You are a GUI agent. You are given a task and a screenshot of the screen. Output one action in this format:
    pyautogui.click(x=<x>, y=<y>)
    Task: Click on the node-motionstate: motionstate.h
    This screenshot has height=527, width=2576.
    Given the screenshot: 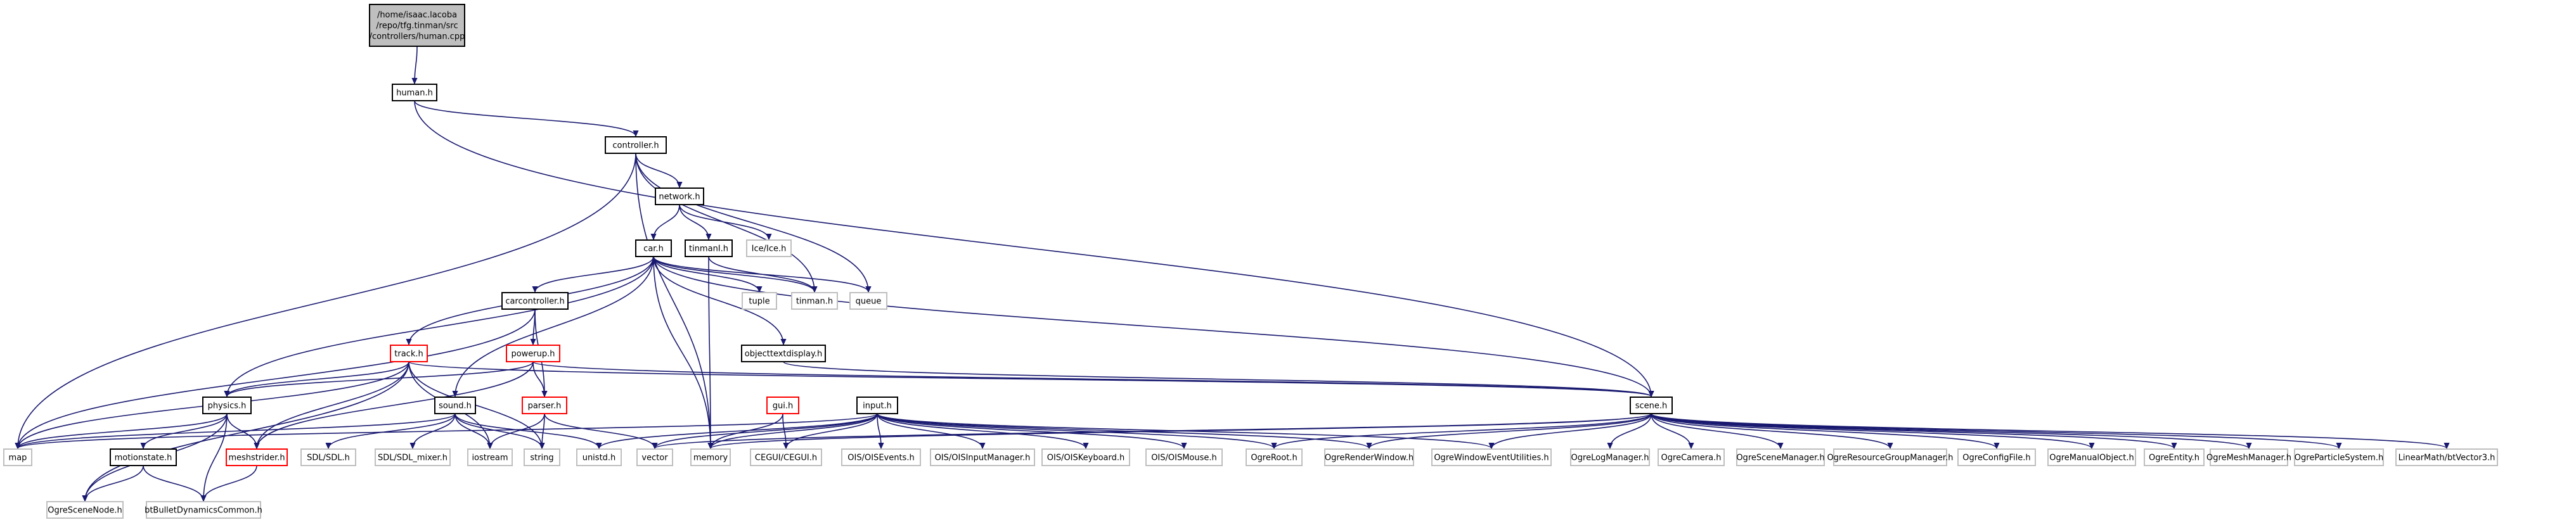 What is the action you would take?
    pyautogui.click(x=143, y=457)
    